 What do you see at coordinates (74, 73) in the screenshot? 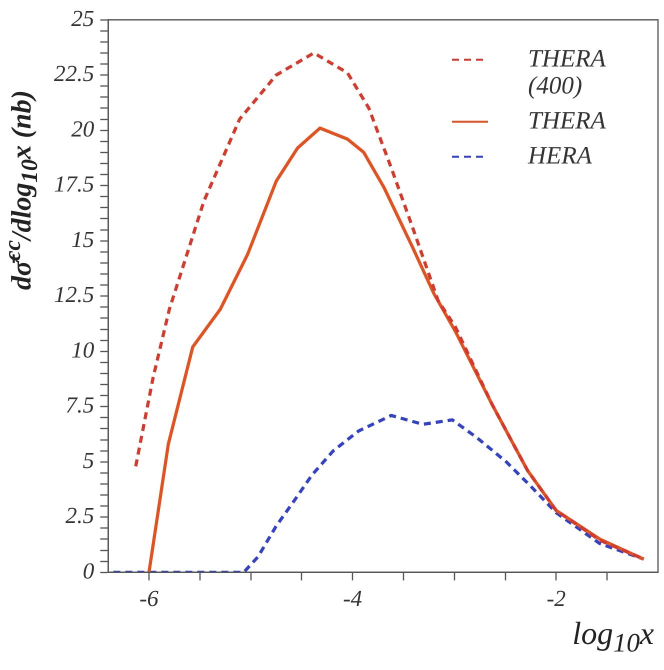
I see `y-tick-label: 22.5` at bounding box center [74, 73].